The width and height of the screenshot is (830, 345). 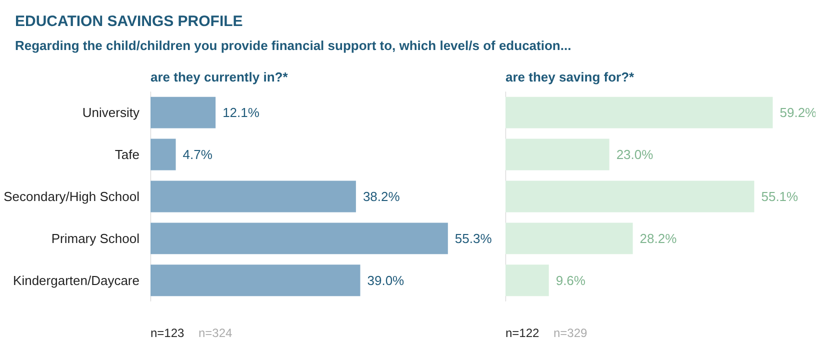 What do you see at coordinates (197, 154) in the screenshot?
I see `data-label: 4.7%` at bounding box center [197, 154].